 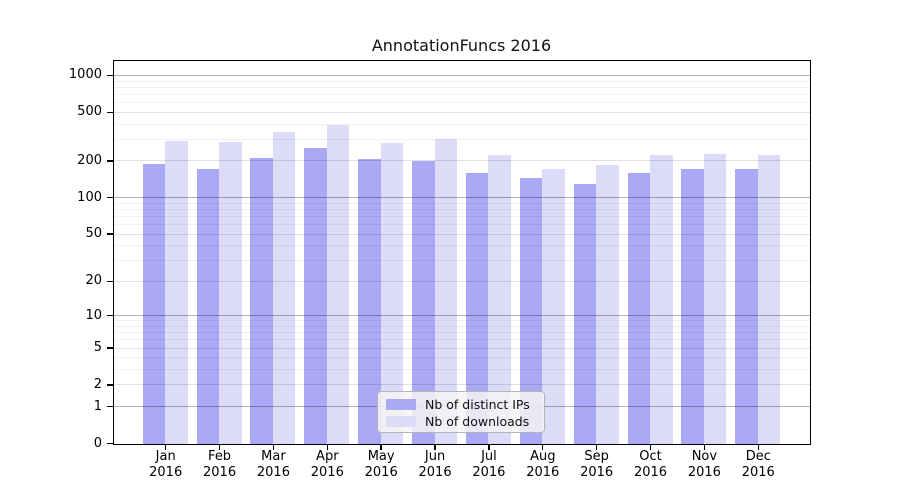 What do you see at coordinates (97, 384) in the screenshot?
I see `y-tick-label: 2` at bounding box center [97, 384].